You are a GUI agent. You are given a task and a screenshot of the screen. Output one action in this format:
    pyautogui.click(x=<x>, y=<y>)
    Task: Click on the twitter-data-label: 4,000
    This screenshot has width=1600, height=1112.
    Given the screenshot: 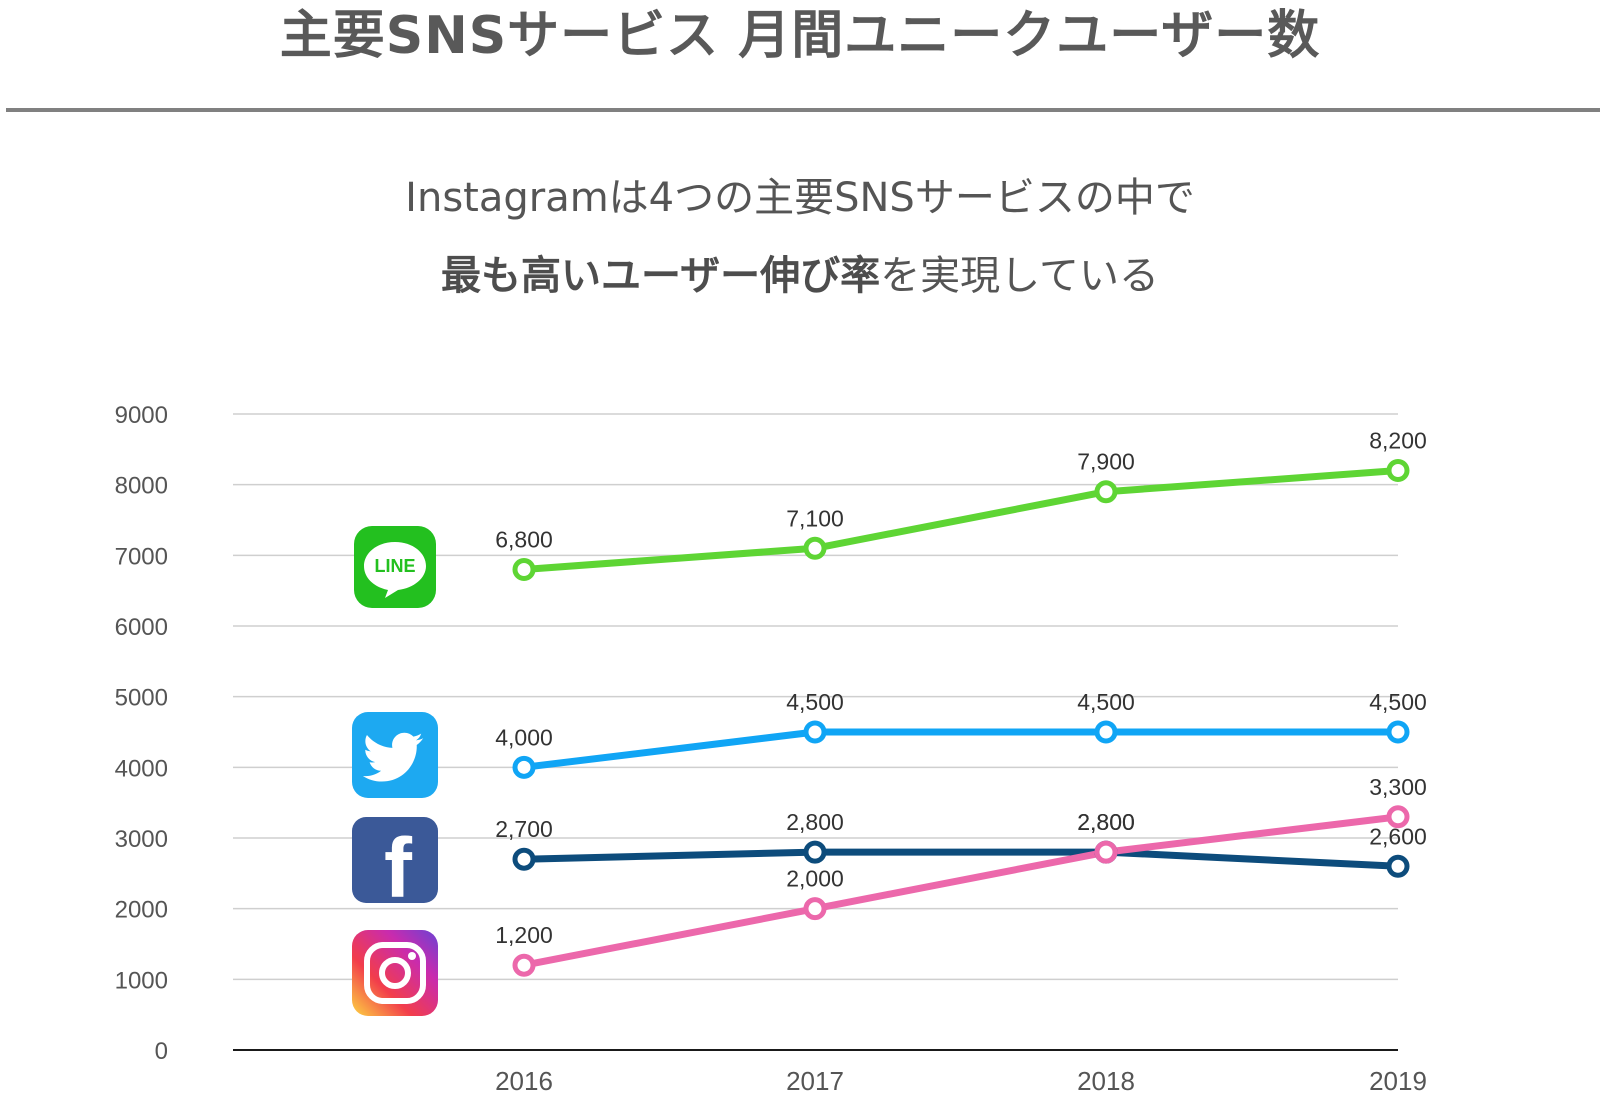 What is the action you would take?
    pyautogui.click(x=524, y=737)
    